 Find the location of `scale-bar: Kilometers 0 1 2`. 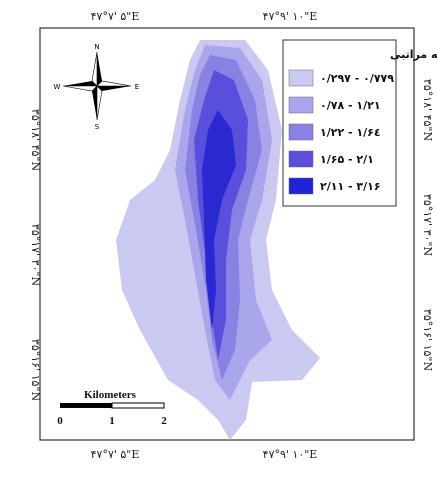

scale-bar: Kilometers 0 1 2 is located at coordinates (112, 408).